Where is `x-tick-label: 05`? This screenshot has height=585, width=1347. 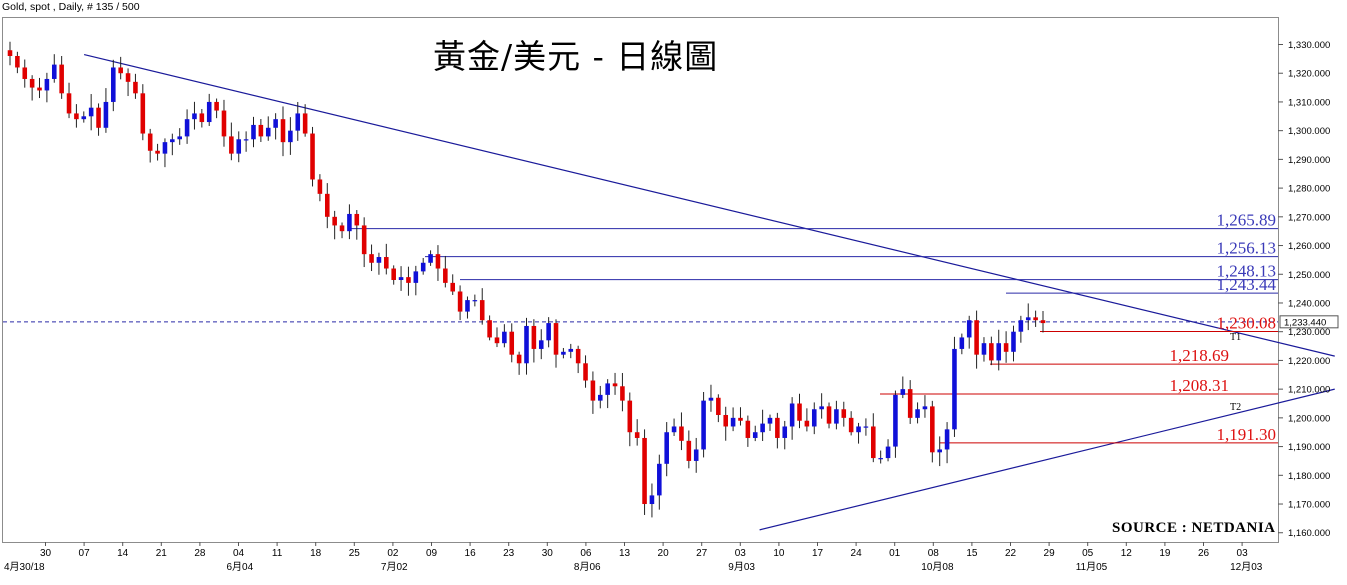 x-tick-label: 05 is located at coordinates (1088, 553).